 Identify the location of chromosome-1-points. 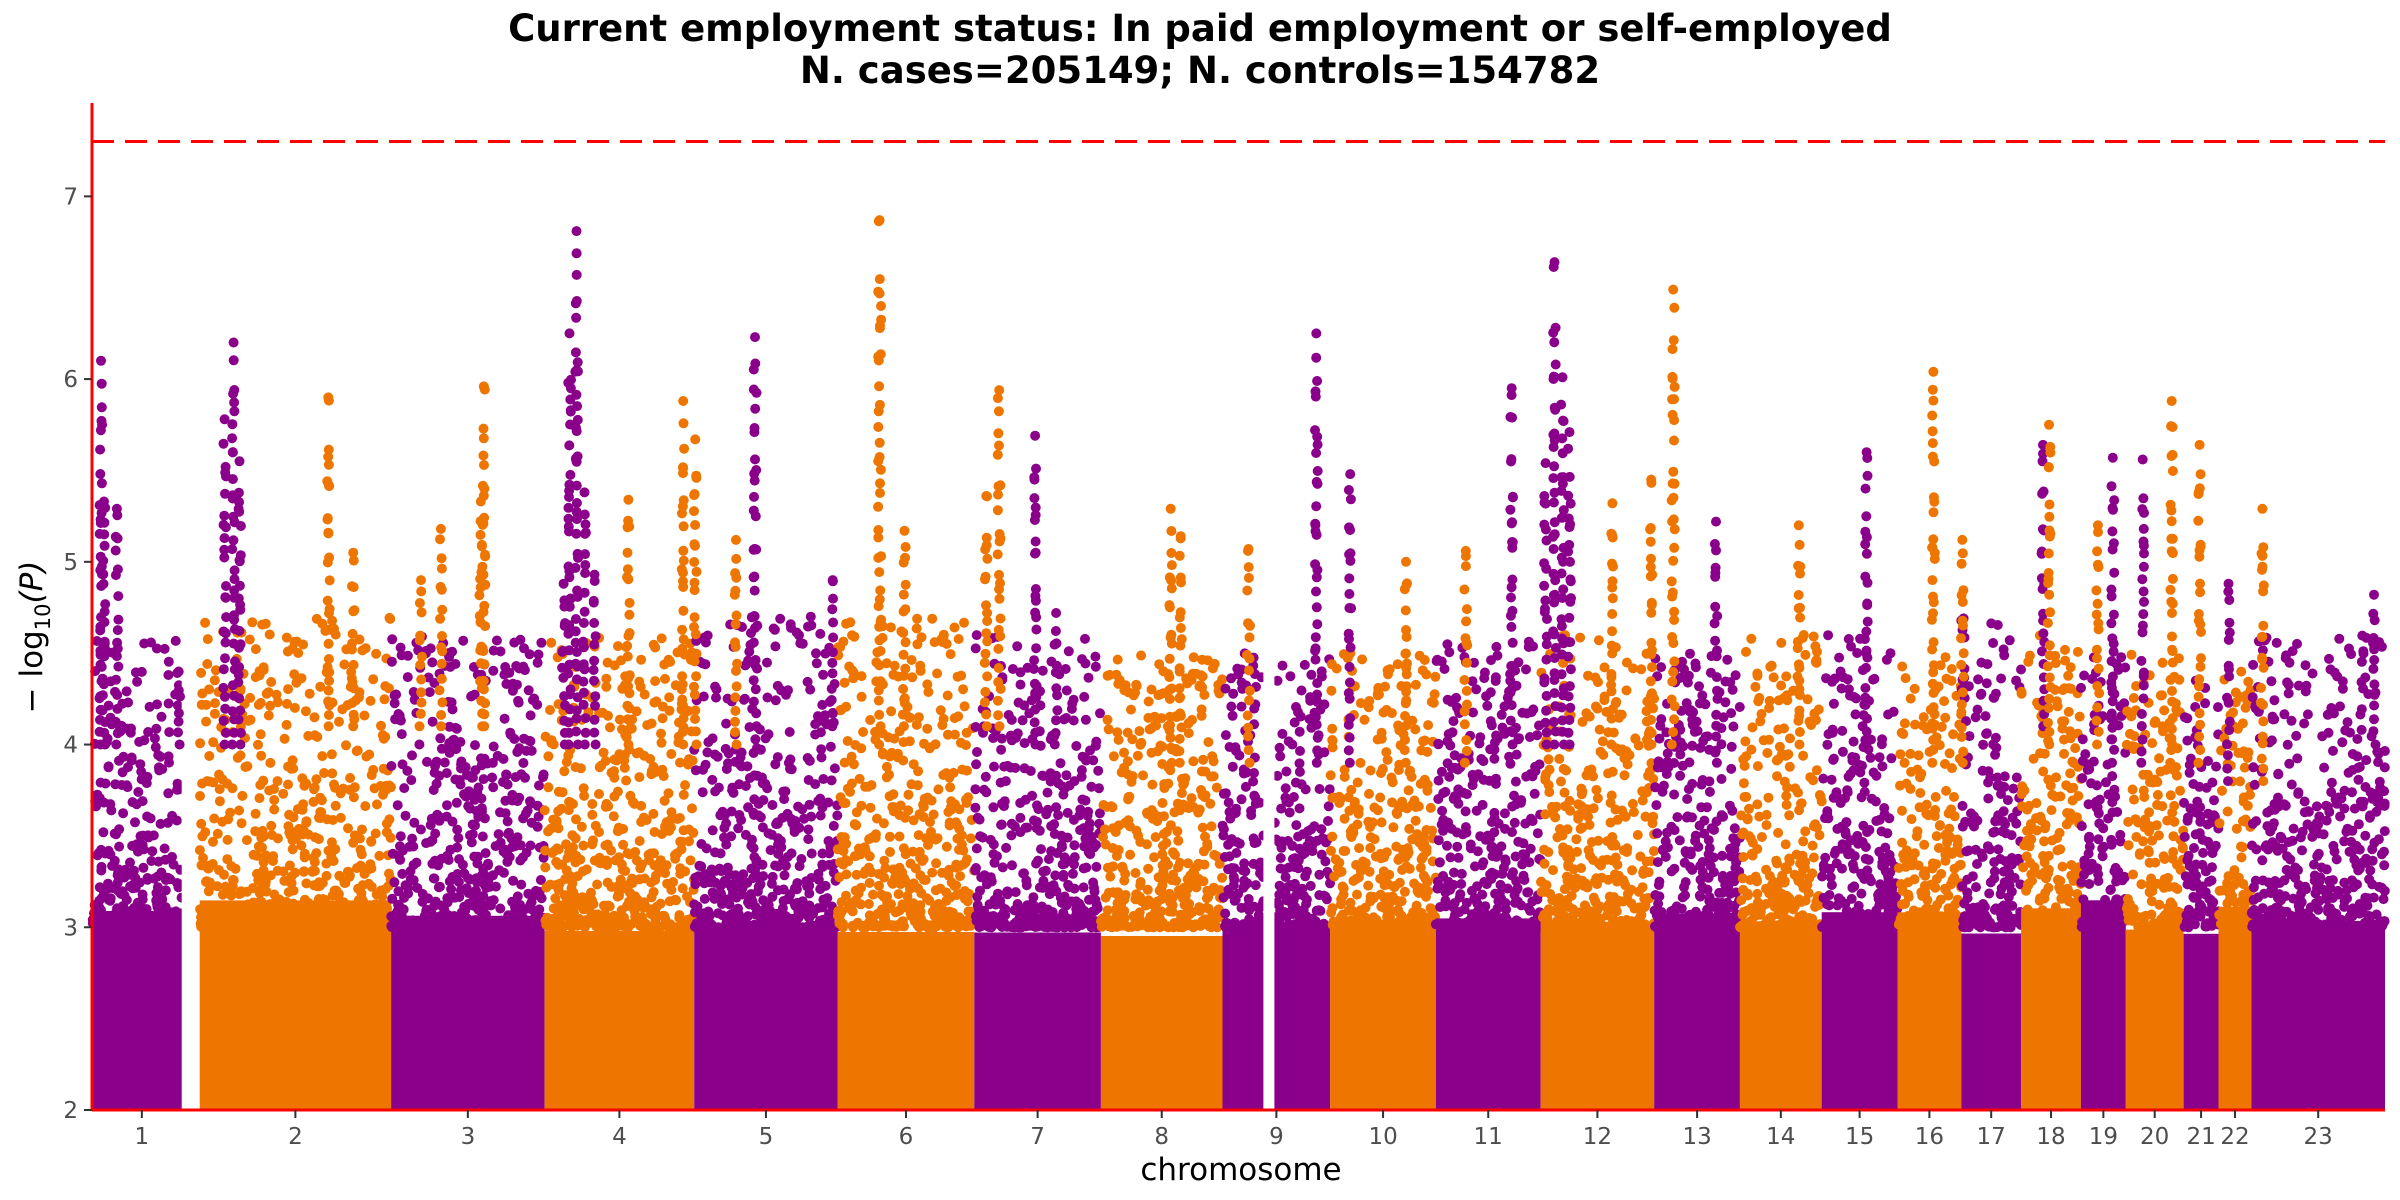
(141, 607).